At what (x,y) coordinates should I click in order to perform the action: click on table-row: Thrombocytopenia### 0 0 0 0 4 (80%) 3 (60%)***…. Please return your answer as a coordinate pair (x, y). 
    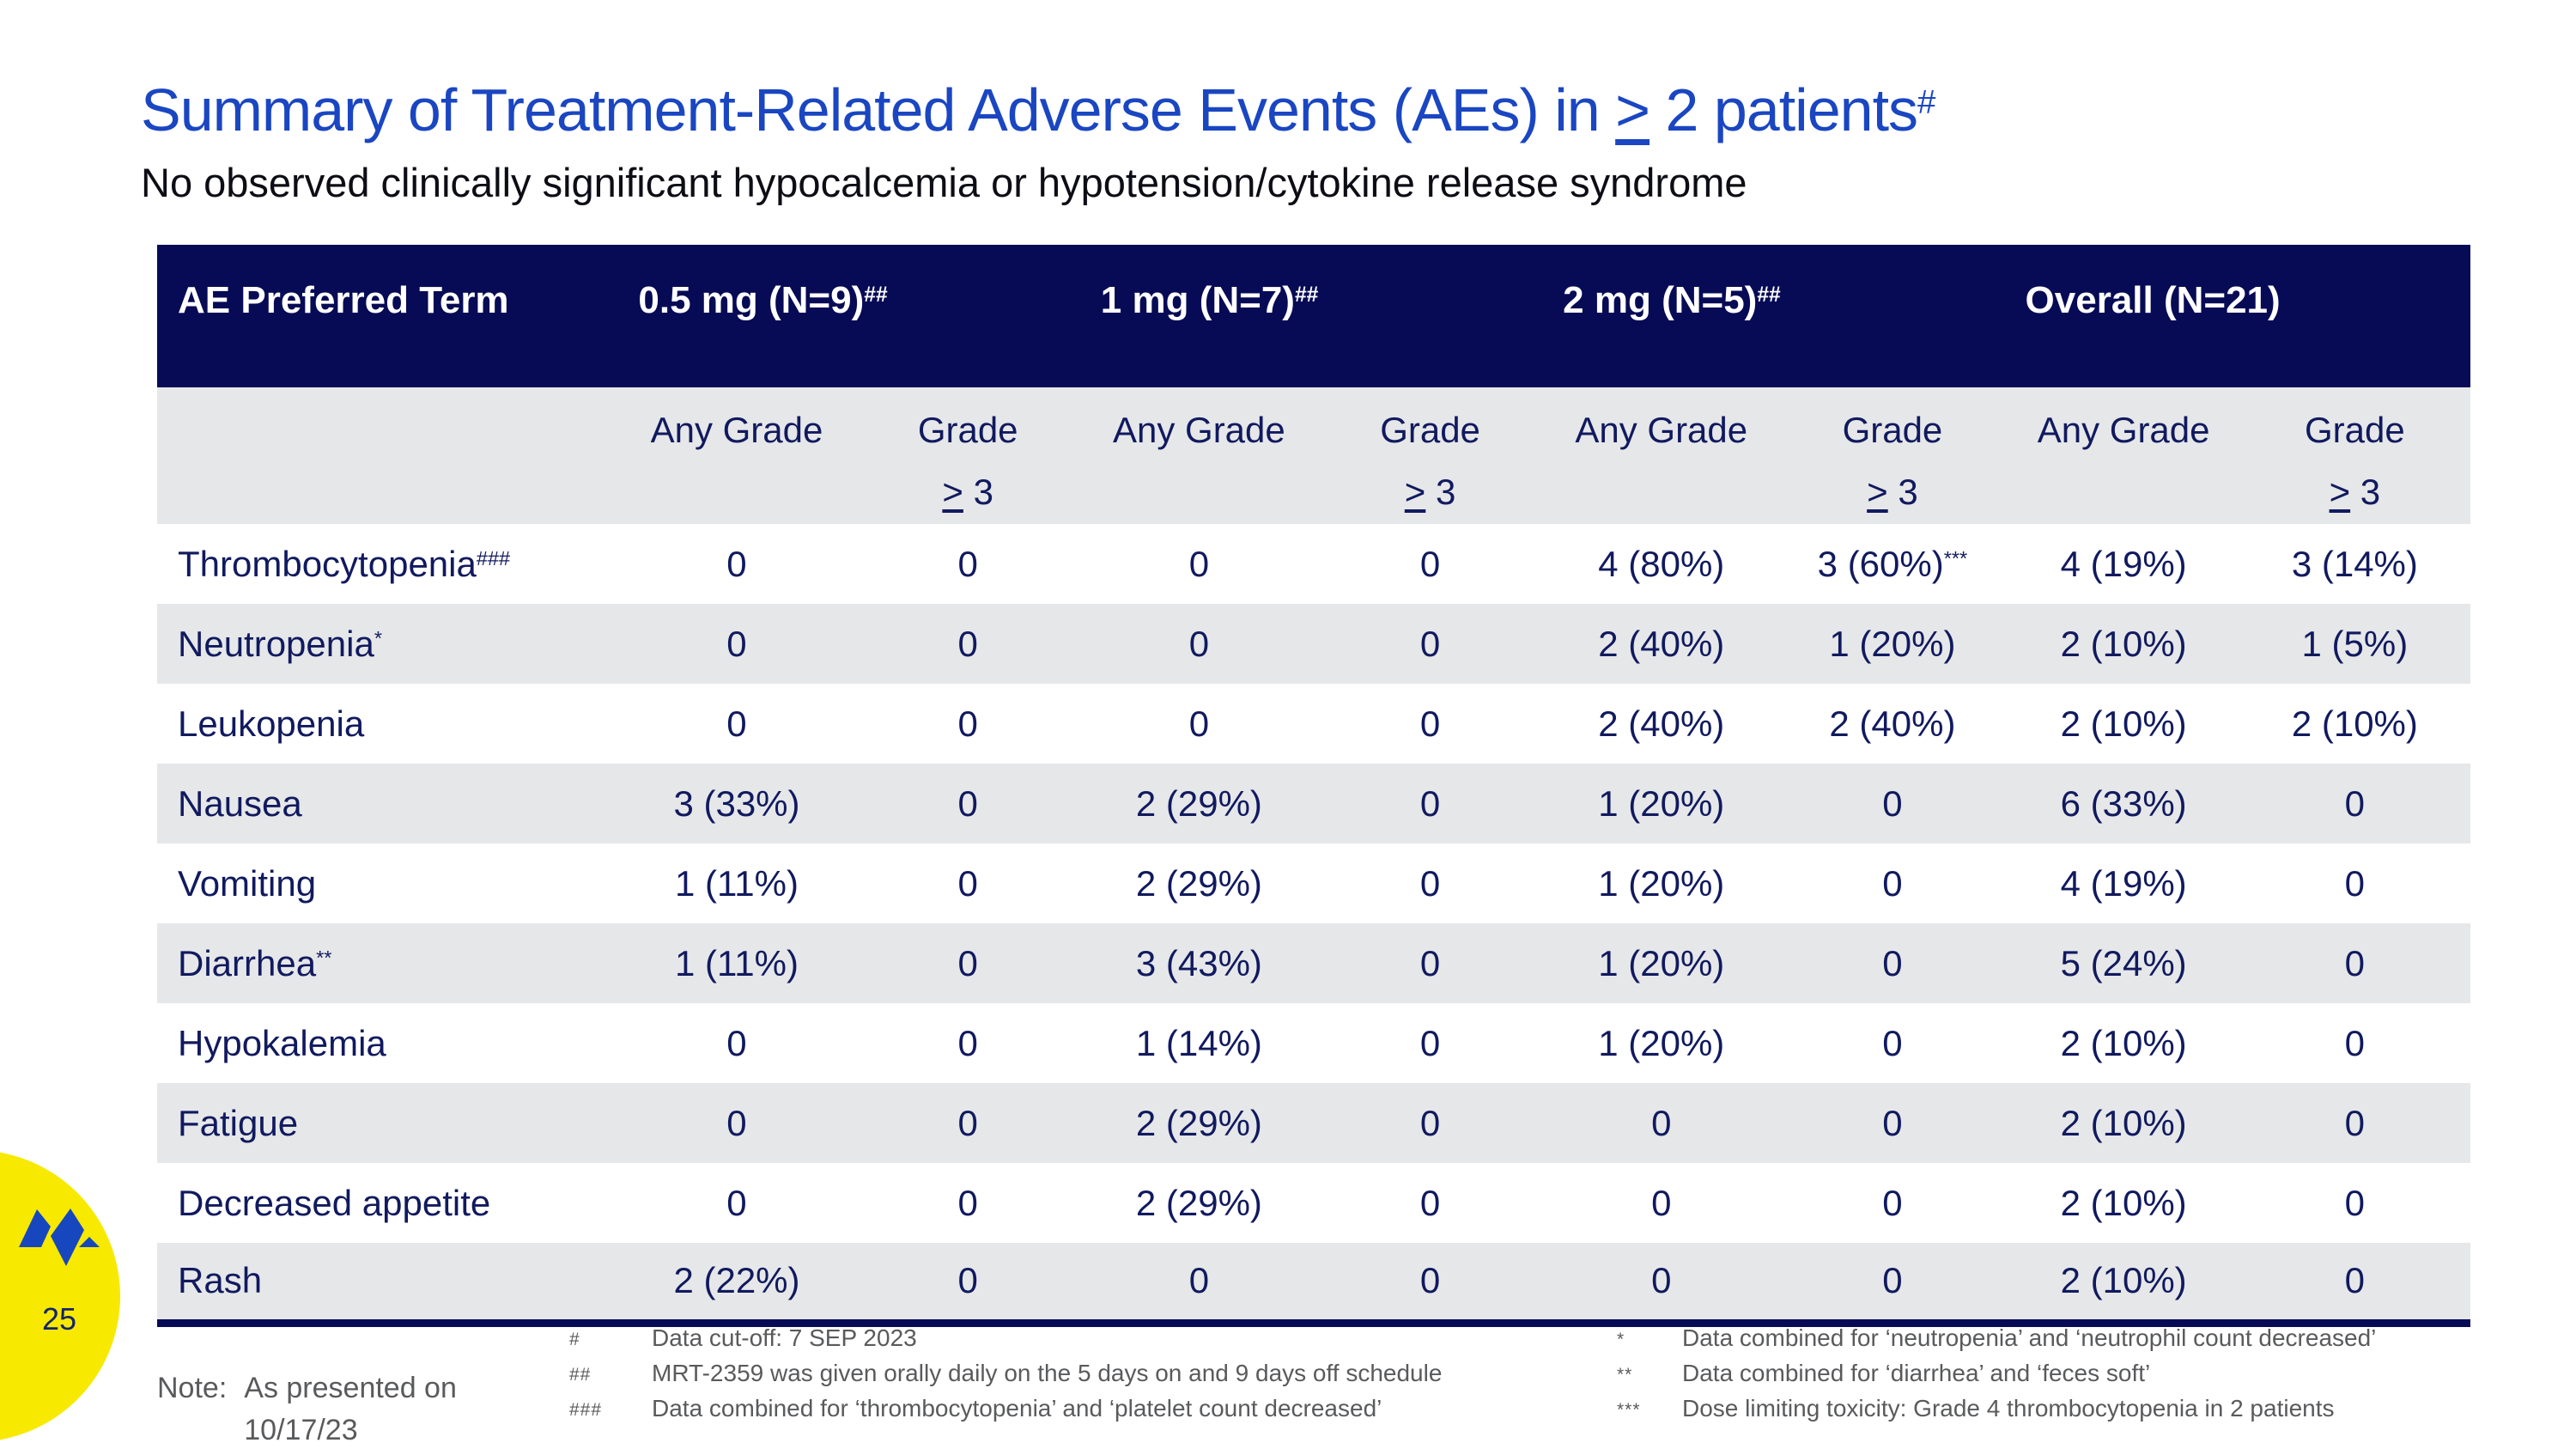
    Looking at the image, I should click on (1313, 564).